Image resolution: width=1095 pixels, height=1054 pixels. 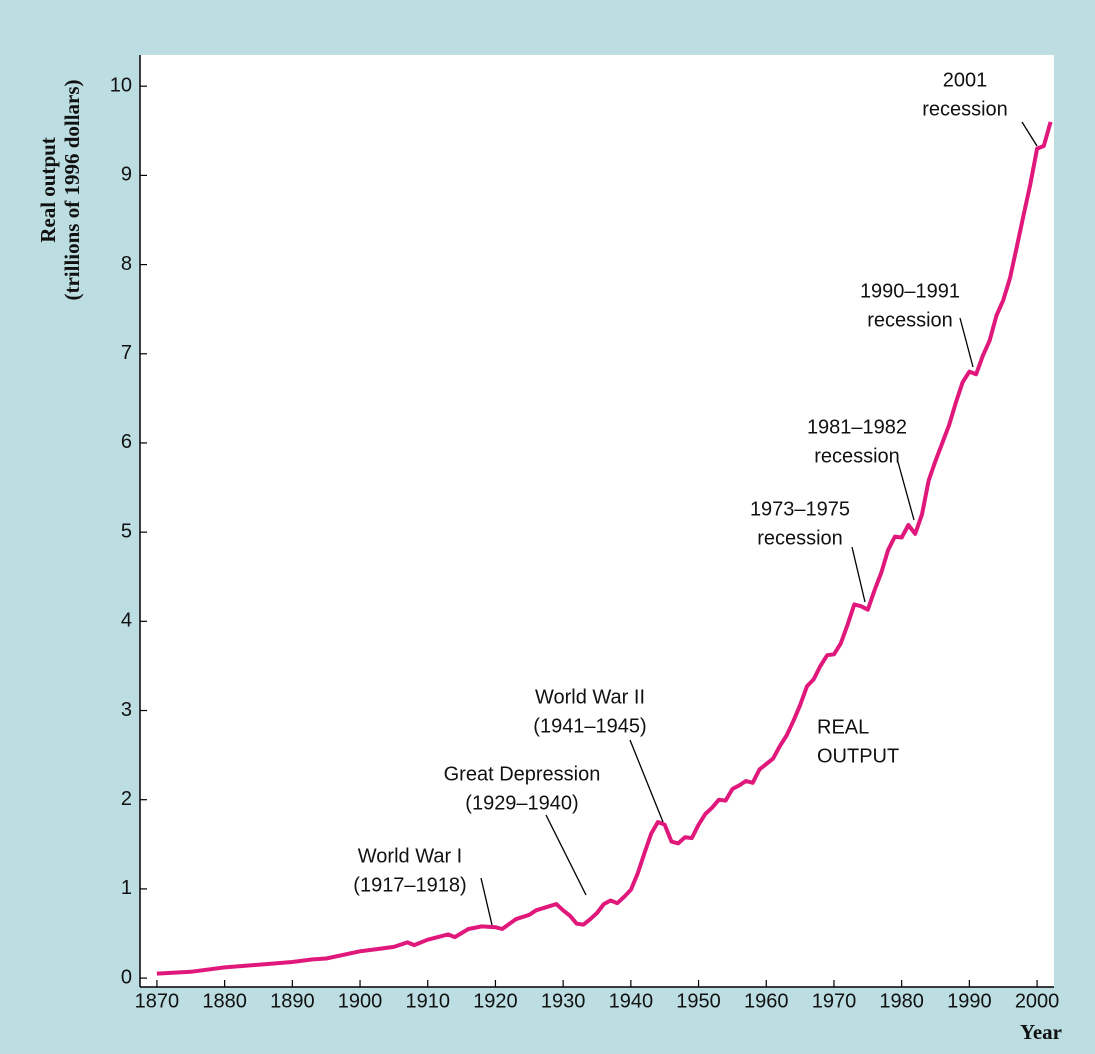 I want to click on x-tick-label: 1950, so click(x=698, y=1001).